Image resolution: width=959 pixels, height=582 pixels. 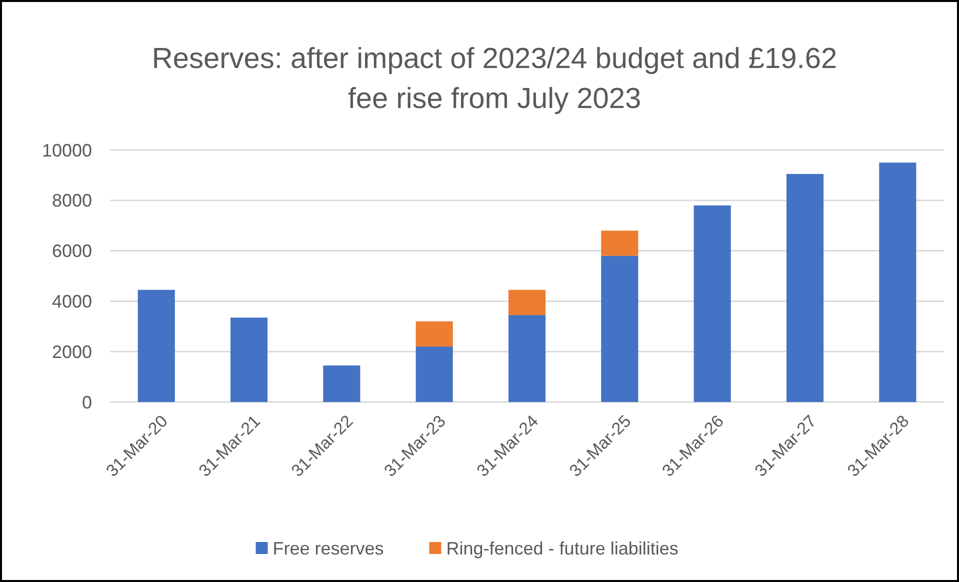 What do you see at coordinates (67, 150) in the screenshot?
I see `y-tick-label: 10000` at bounding box center [67, 150].